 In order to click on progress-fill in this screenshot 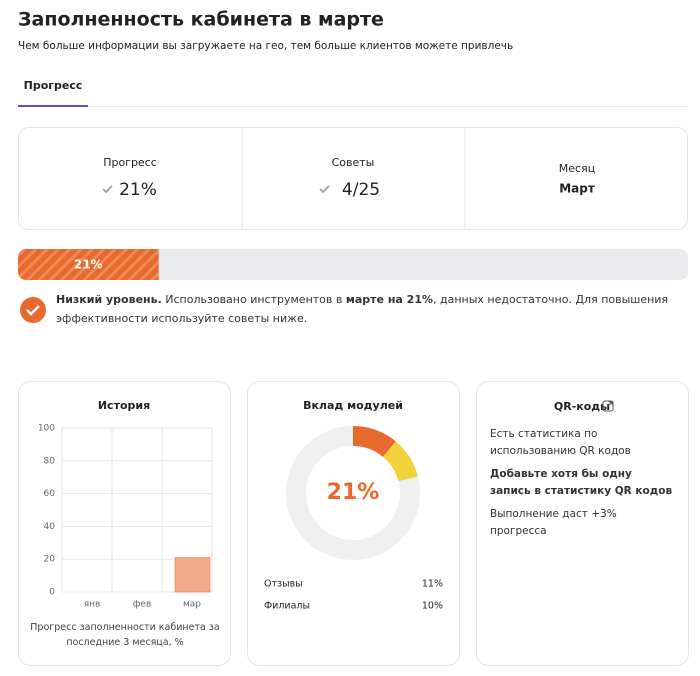, I will do `click(88, 264)`.